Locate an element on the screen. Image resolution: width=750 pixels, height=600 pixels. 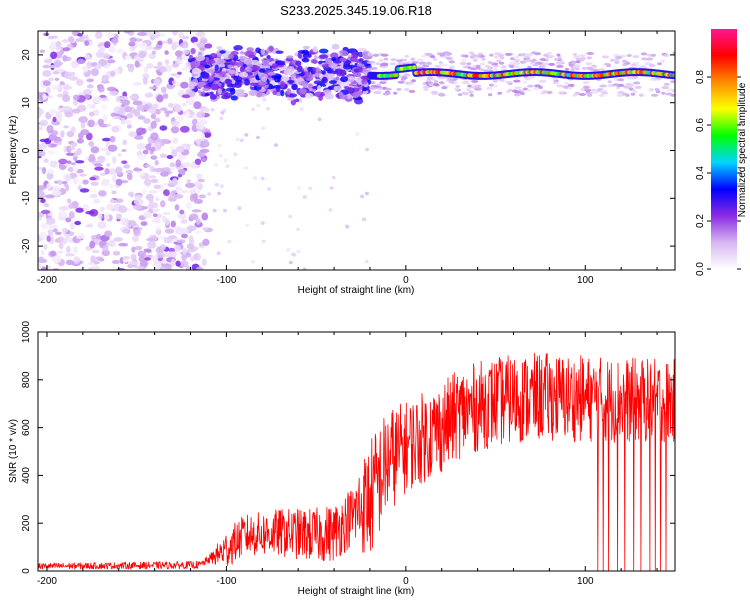
snr-ytick-label: 400 is located at coordinates (26, 475).